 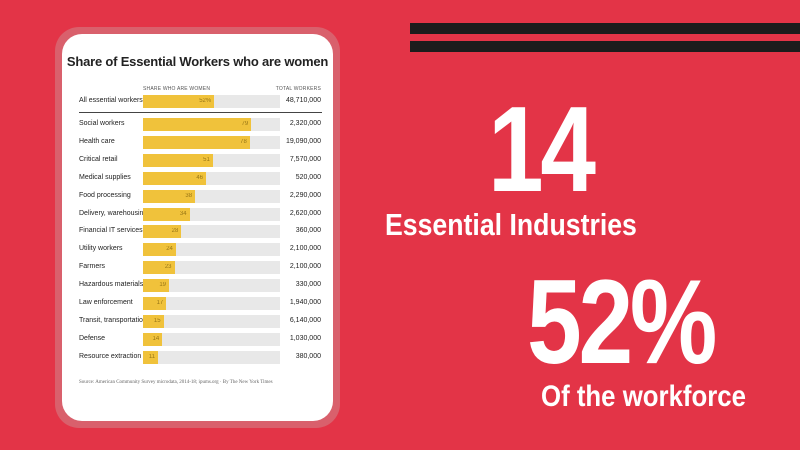 I want to click on bar-value: 51, so click(x=206, y=159).